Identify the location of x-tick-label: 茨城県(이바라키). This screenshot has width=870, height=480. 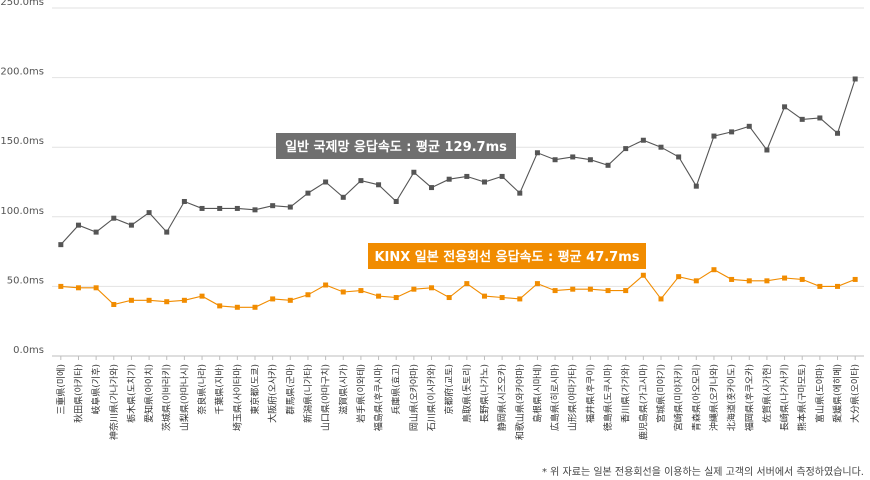
(167, 397).